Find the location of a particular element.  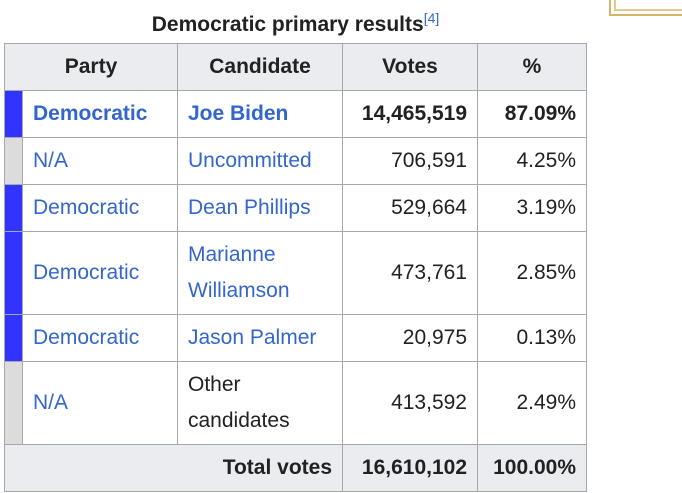

table-row: Democratic Marianne Williamson 473,761 2.85% is located at coordinates (295, 273).